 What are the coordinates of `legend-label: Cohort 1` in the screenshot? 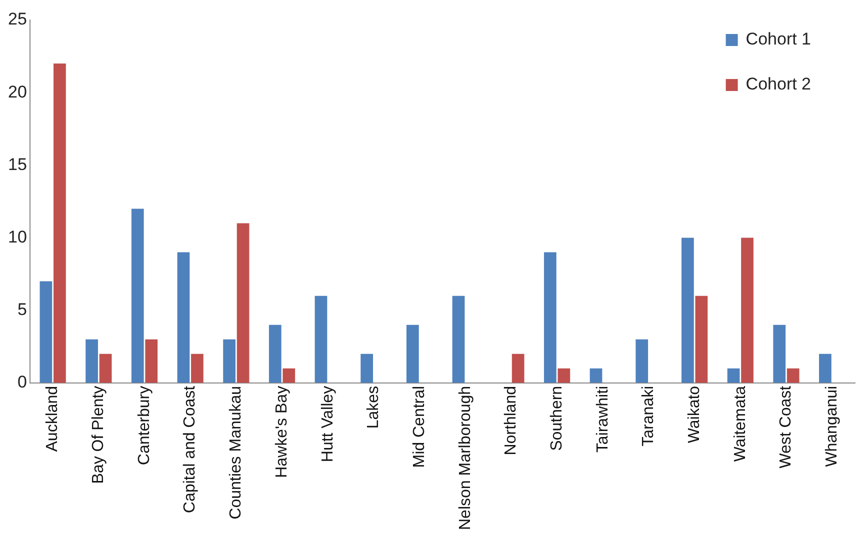 It's located at (778, 39).